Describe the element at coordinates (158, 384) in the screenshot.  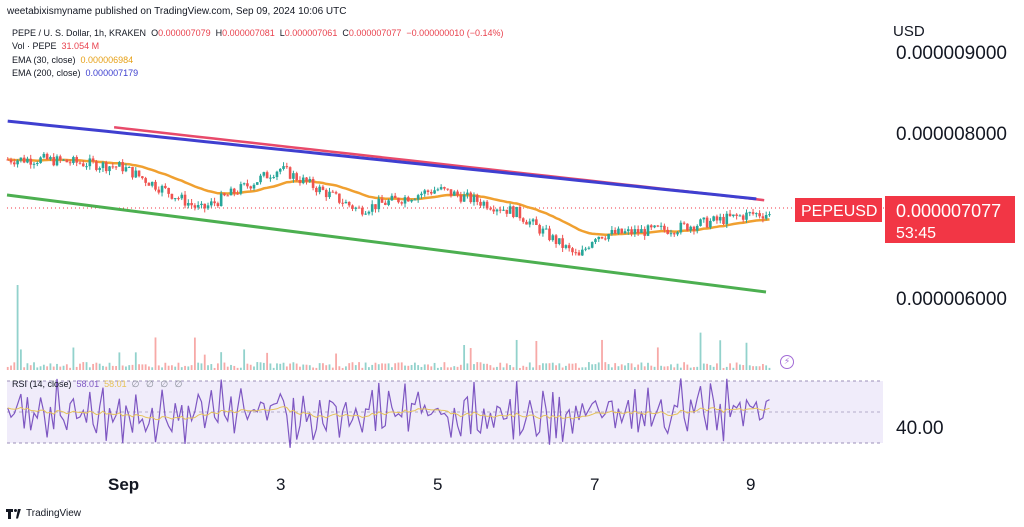
I see `rsi-na-values: ∅ ∅ ∅ ∅` at that location.